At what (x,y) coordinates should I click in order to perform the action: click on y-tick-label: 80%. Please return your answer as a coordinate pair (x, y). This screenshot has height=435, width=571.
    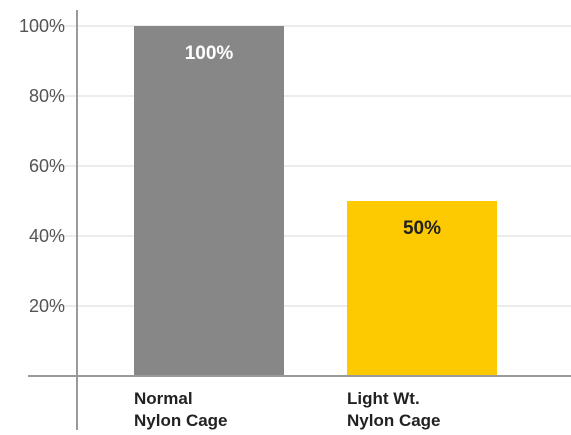
    Looking at the image, I should click on (47, 96).